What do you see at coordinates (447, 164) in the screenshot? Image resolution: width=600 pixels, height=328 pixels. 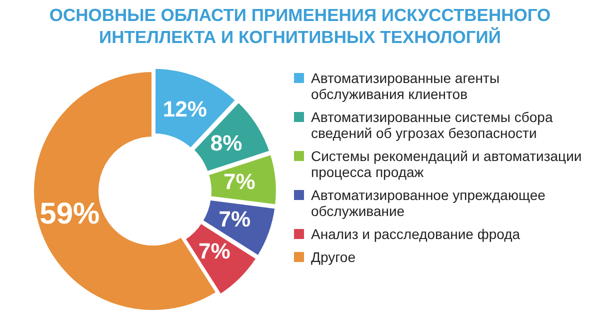 I see `legend-label: Системы рекомендаций и автоматизации процесса продаж` at bounding box center [447, 164].